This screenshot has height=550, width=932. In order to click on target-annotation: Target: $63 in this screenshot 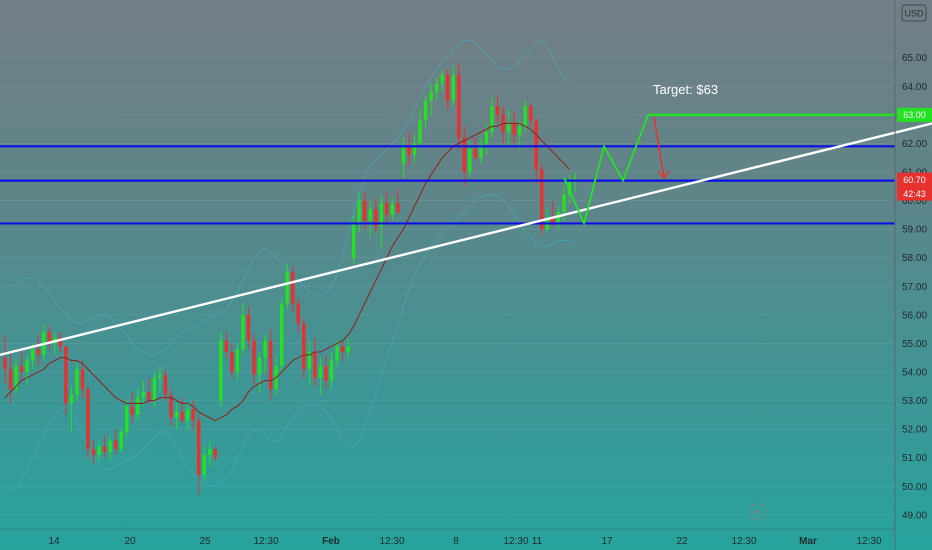, I will do `click(685, 89)`.